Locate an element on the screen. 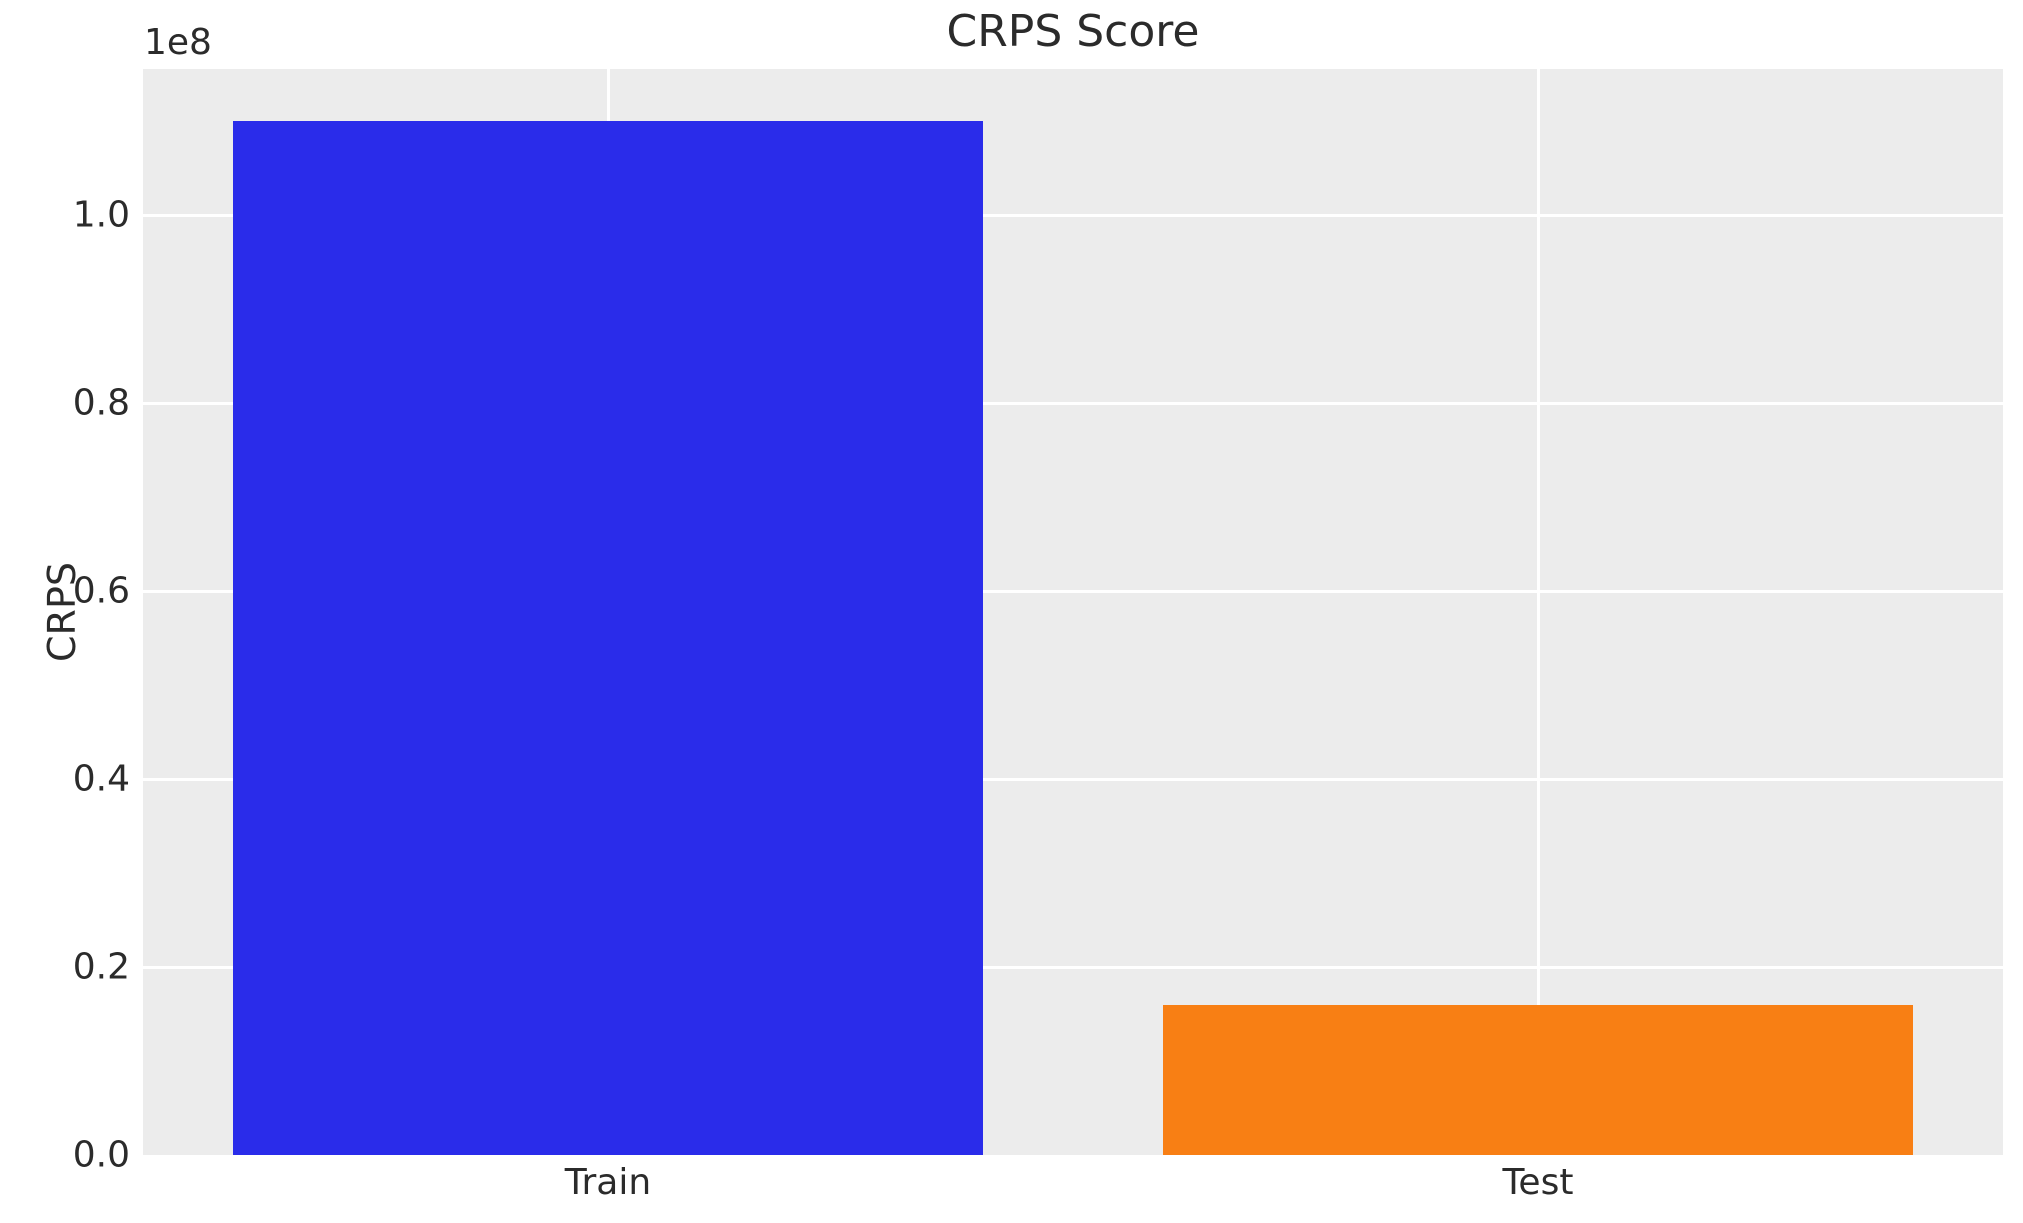 The width and height of the screenshot is (2023, 1223). x-tick-label-test: Test is located at coordinates (1538, 1182).